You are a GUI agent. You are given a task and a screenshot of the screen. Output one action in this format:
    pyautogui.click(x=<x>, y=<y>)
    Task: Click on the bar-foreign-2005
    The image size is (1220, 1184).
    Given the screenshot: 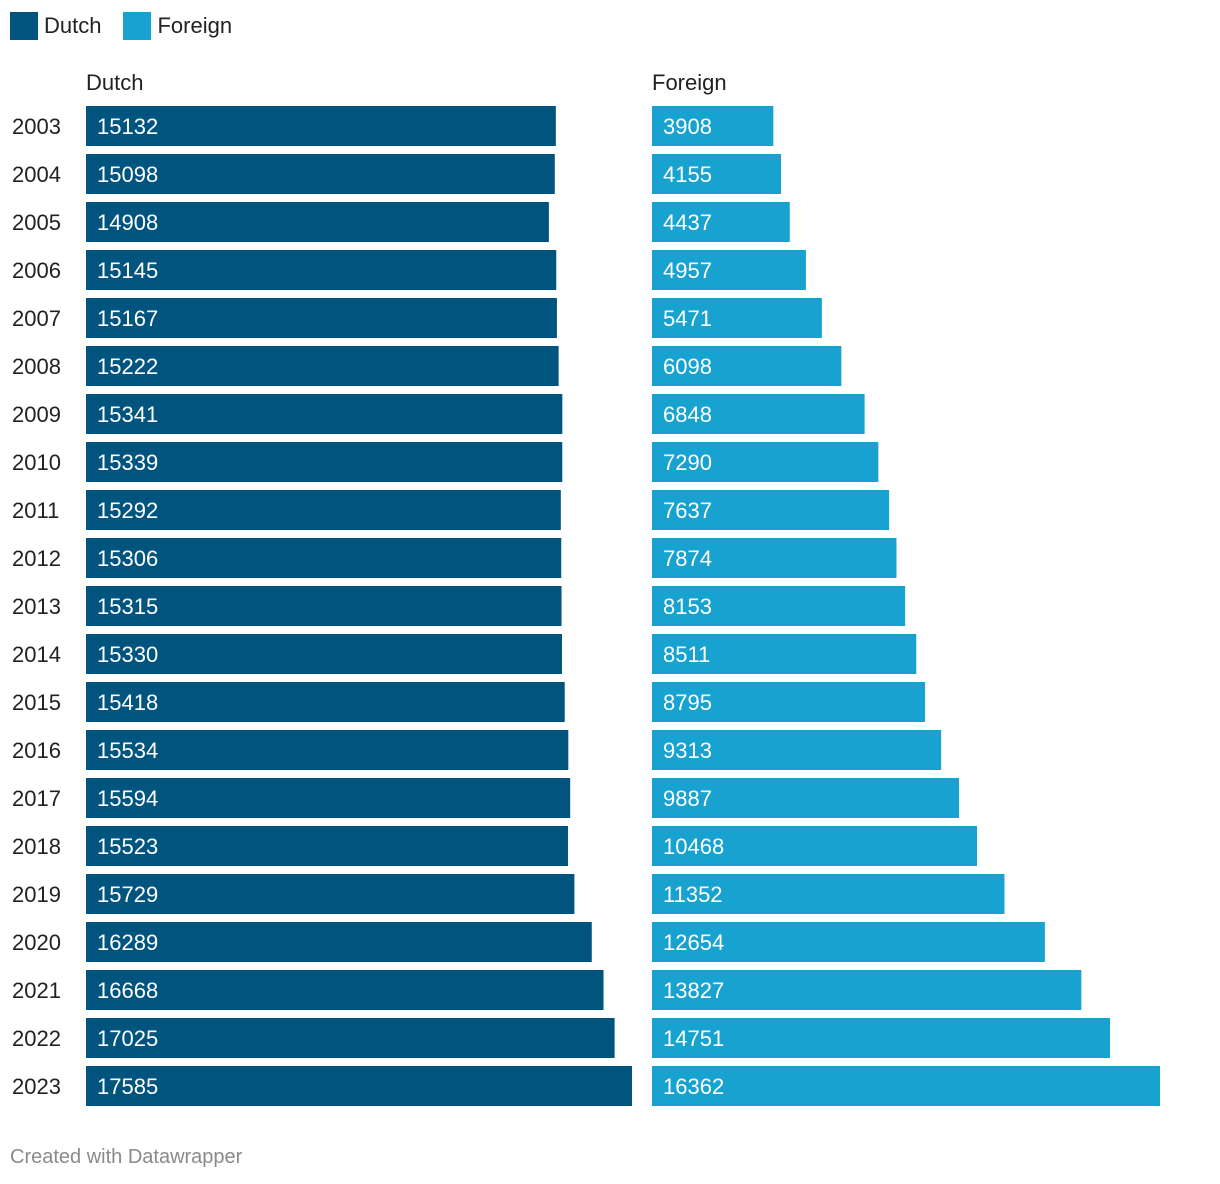 What is the action you would take?
    pyautogui.click(x=721, y=222)
    